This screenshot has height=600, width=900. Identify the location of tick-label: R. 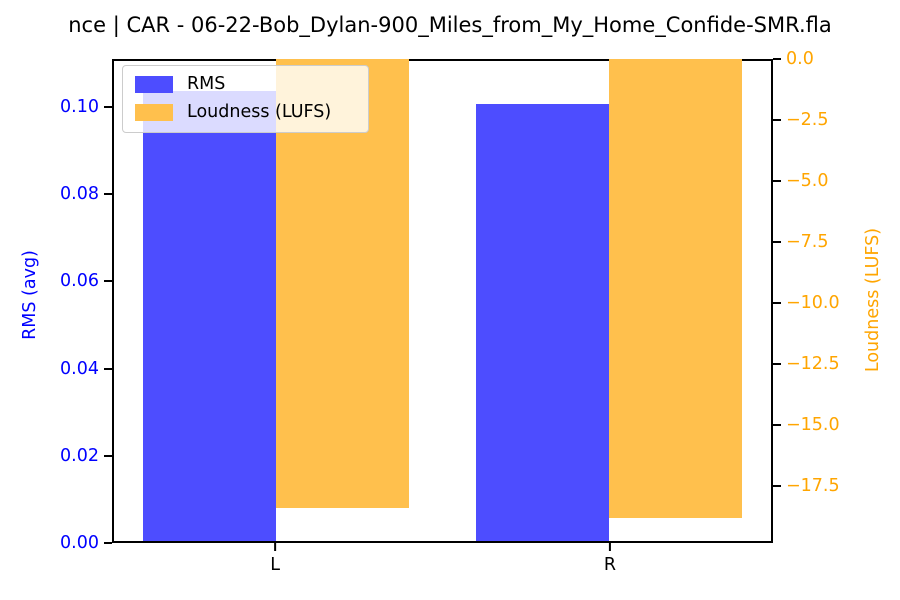
(610, 565).